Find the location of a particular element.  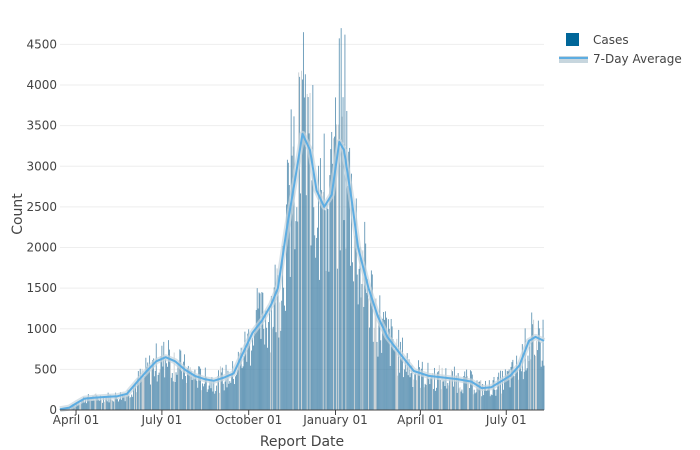

x-tick-label: July 01 is located at coordinates (162, 420).